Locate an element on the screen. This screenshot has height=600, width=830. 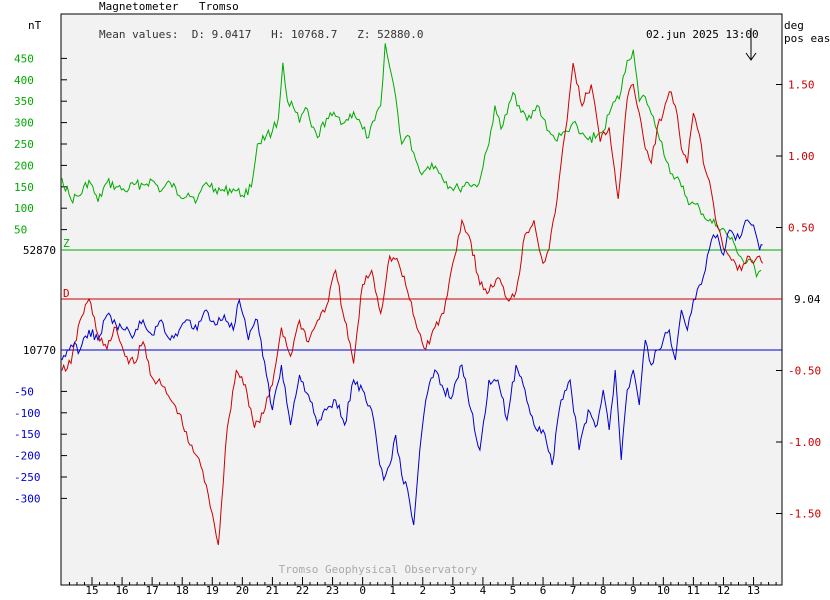
baseline-label-d: 9.04 is located at coordinates (807, 299).